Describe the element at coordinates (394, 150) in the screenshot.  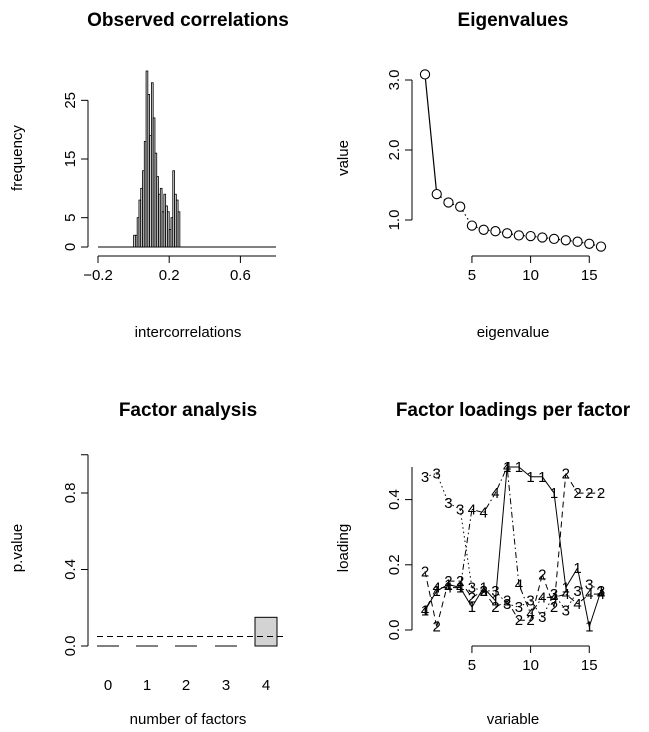
I see `y-tick-label: 2.0` at that location.